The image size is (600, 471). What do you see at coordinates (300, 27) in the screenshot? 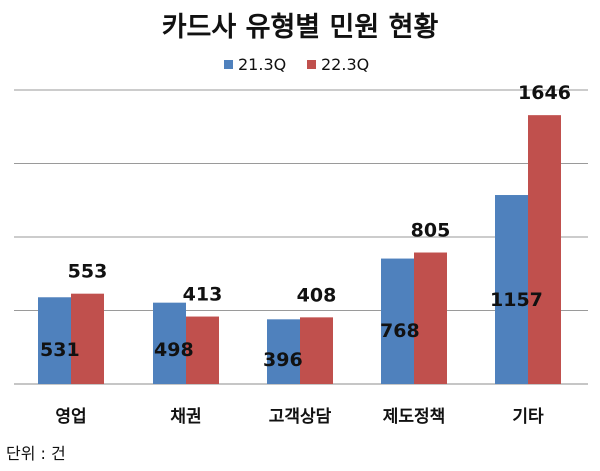
I see `chart-title: 카드사 유형별 민원 현황` at bounding box center [300, 27].